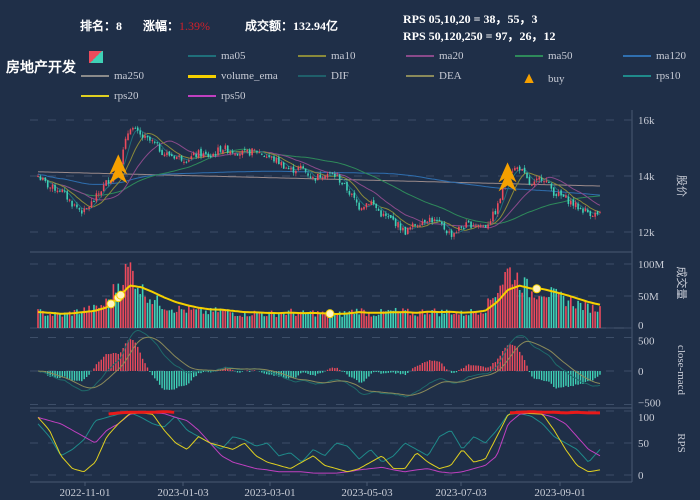 This screenshot has width=700, height=500. What do you see at coordinates (233, 76) in the screenshot?
I see `legend-volume-ema: volume_ema` at bounding box center [233, 76].